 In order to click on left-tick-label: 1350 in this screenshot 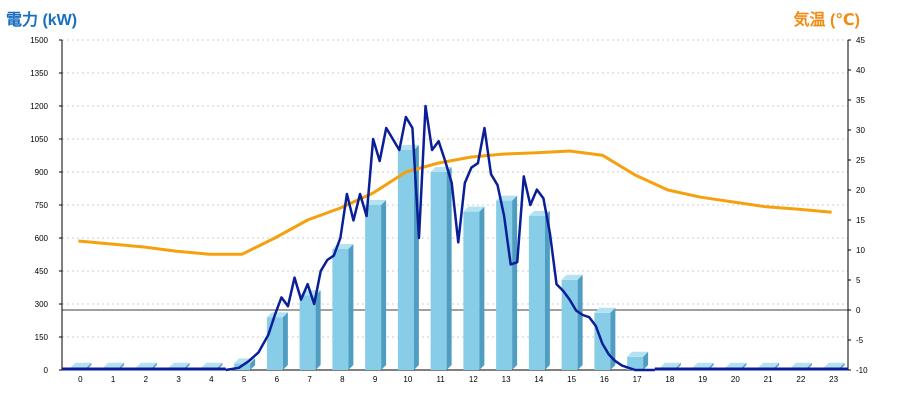, I will do `click(39, 73)`.